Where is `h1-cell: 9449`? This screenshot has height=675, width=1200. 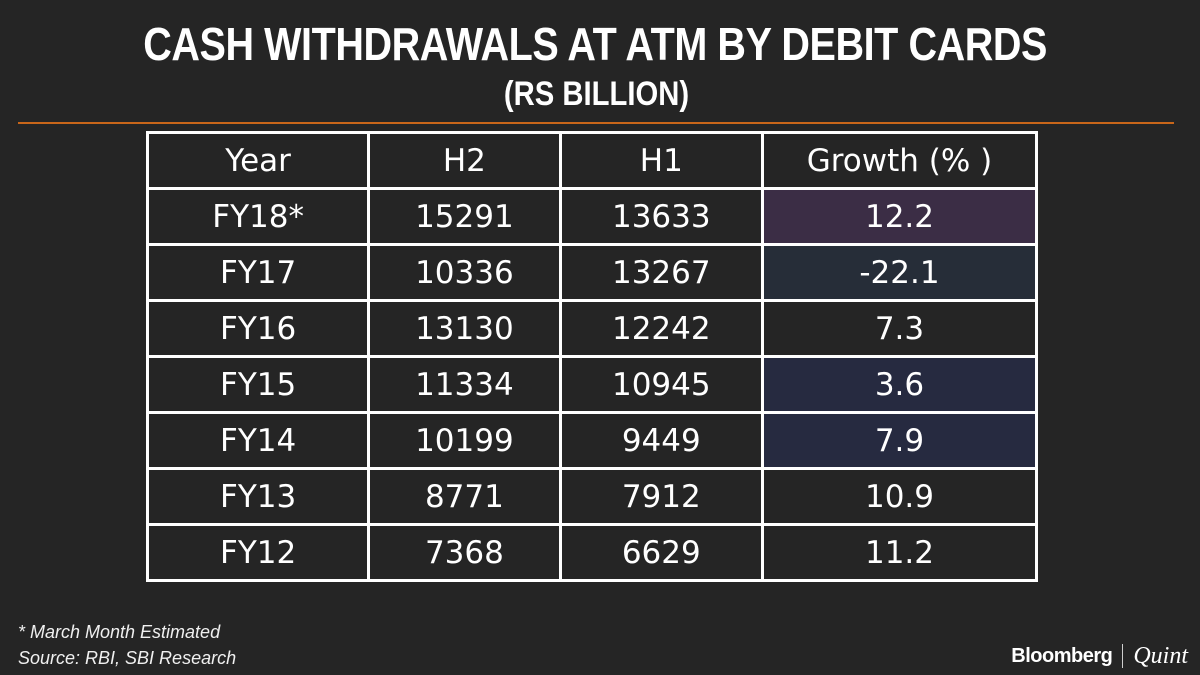
h1-cell: 9449 is located at coordinates (661, 440).